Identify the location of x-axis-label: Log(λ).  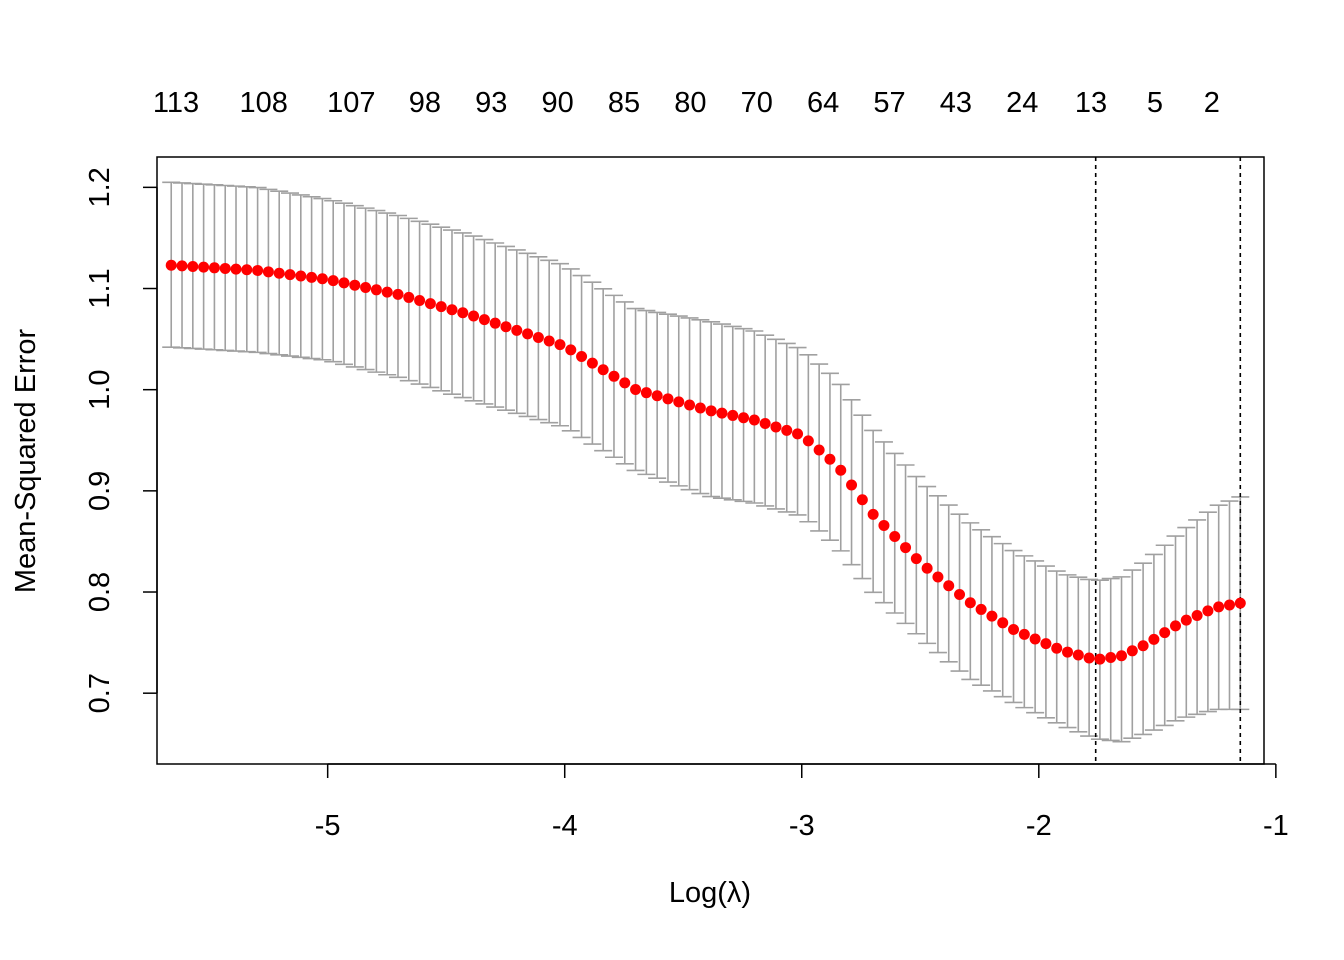
(710, 893).